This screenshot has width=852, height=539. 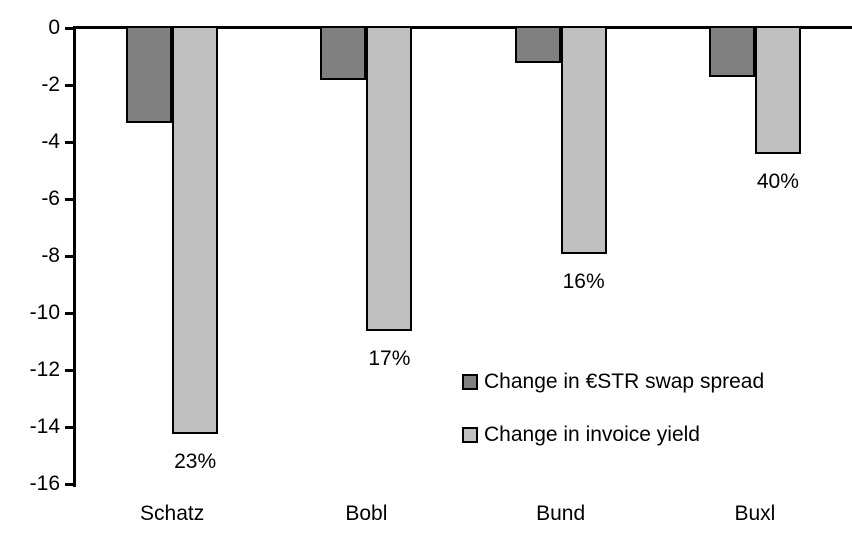 What do you see at coordinates (537, 45) in the screenshot?
I see `bar-bund-swap-spread` at bounding box center [537, 45].